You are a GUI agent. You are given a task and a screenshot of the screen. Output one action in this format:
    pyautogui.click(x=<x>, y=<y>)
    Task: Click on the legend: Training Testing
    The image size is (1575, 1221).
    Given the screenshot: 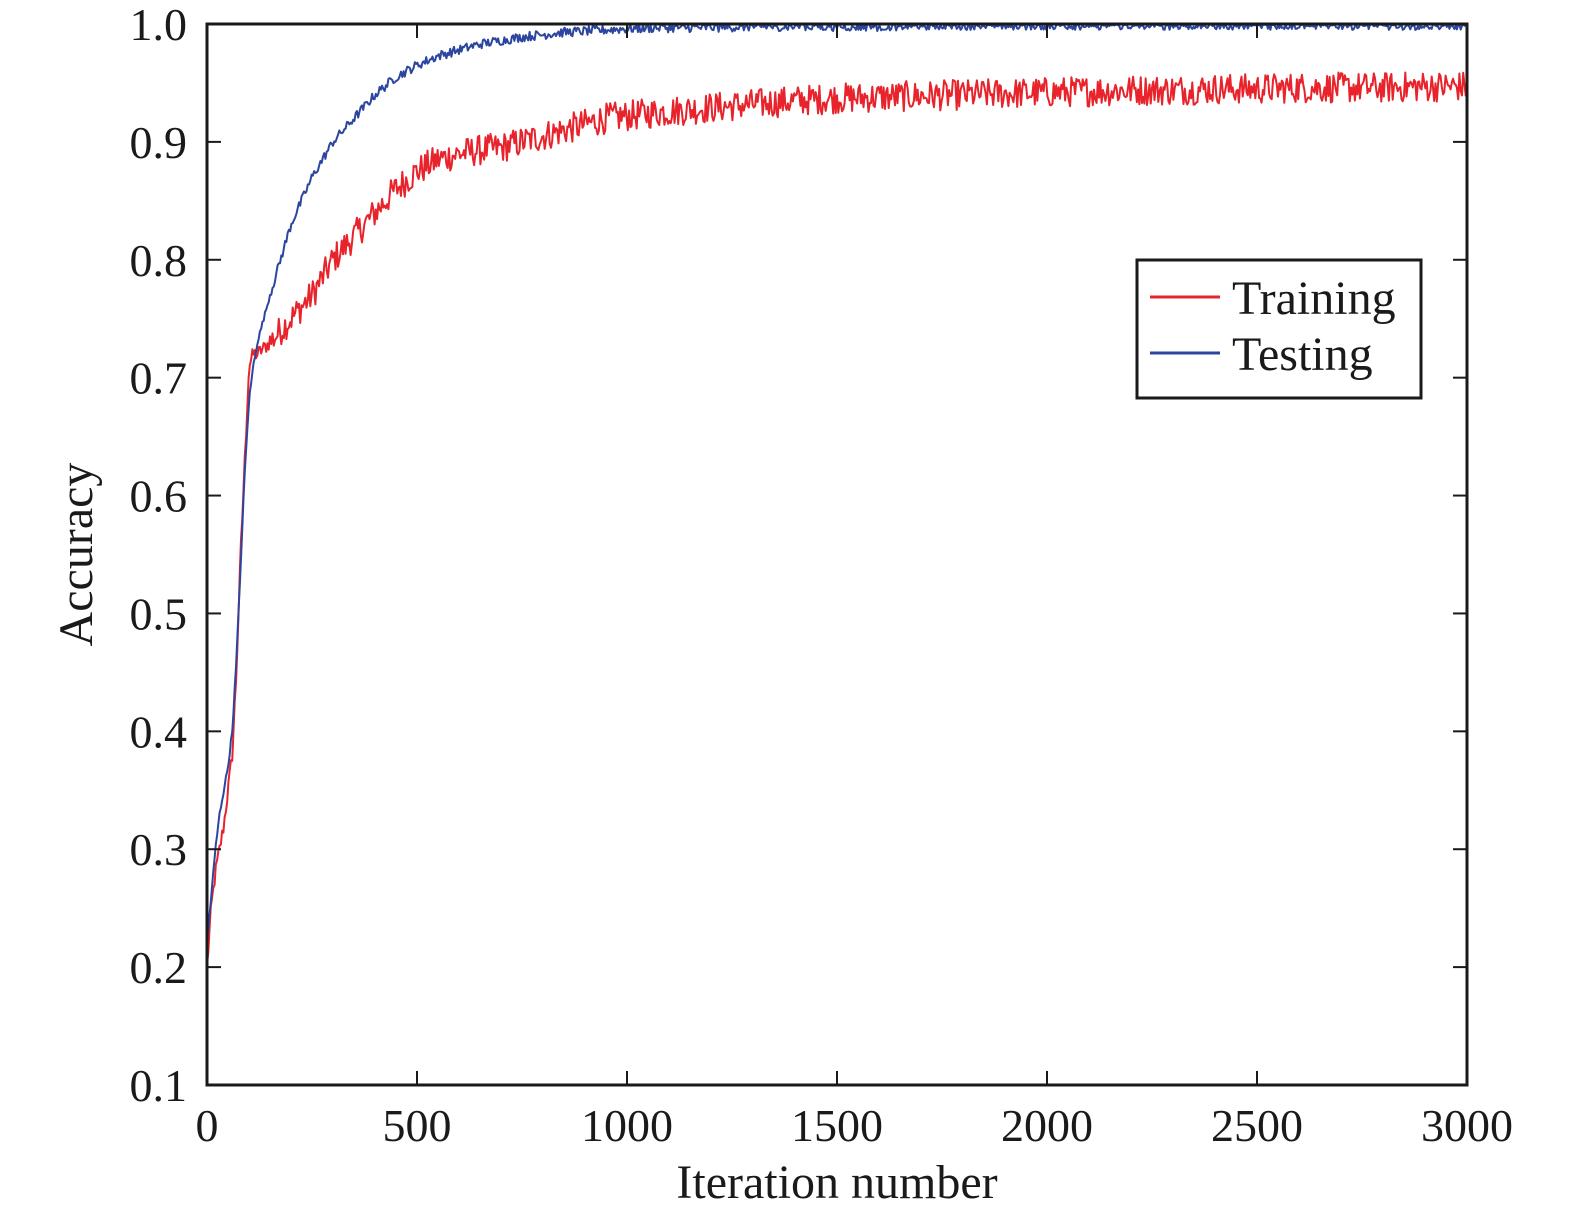 What is the action you would take?
    pyautogui.click(x=1279, y=329)
    